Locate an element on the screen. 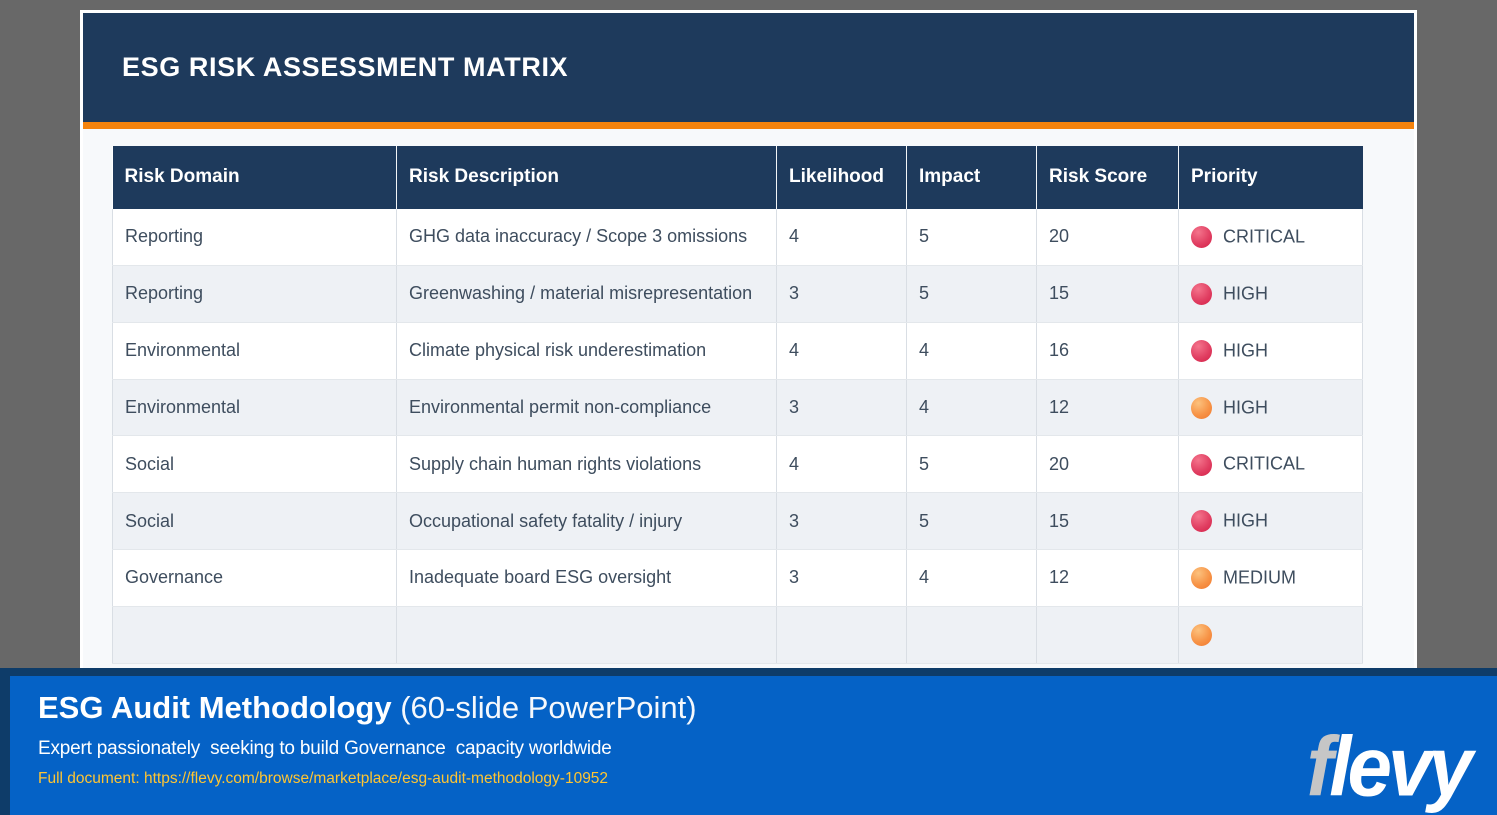 This screenshot has height=815, width=1497. slide-title: ESG RISK ASSESSMENT MATRIX is located at coordinates (345, 67).